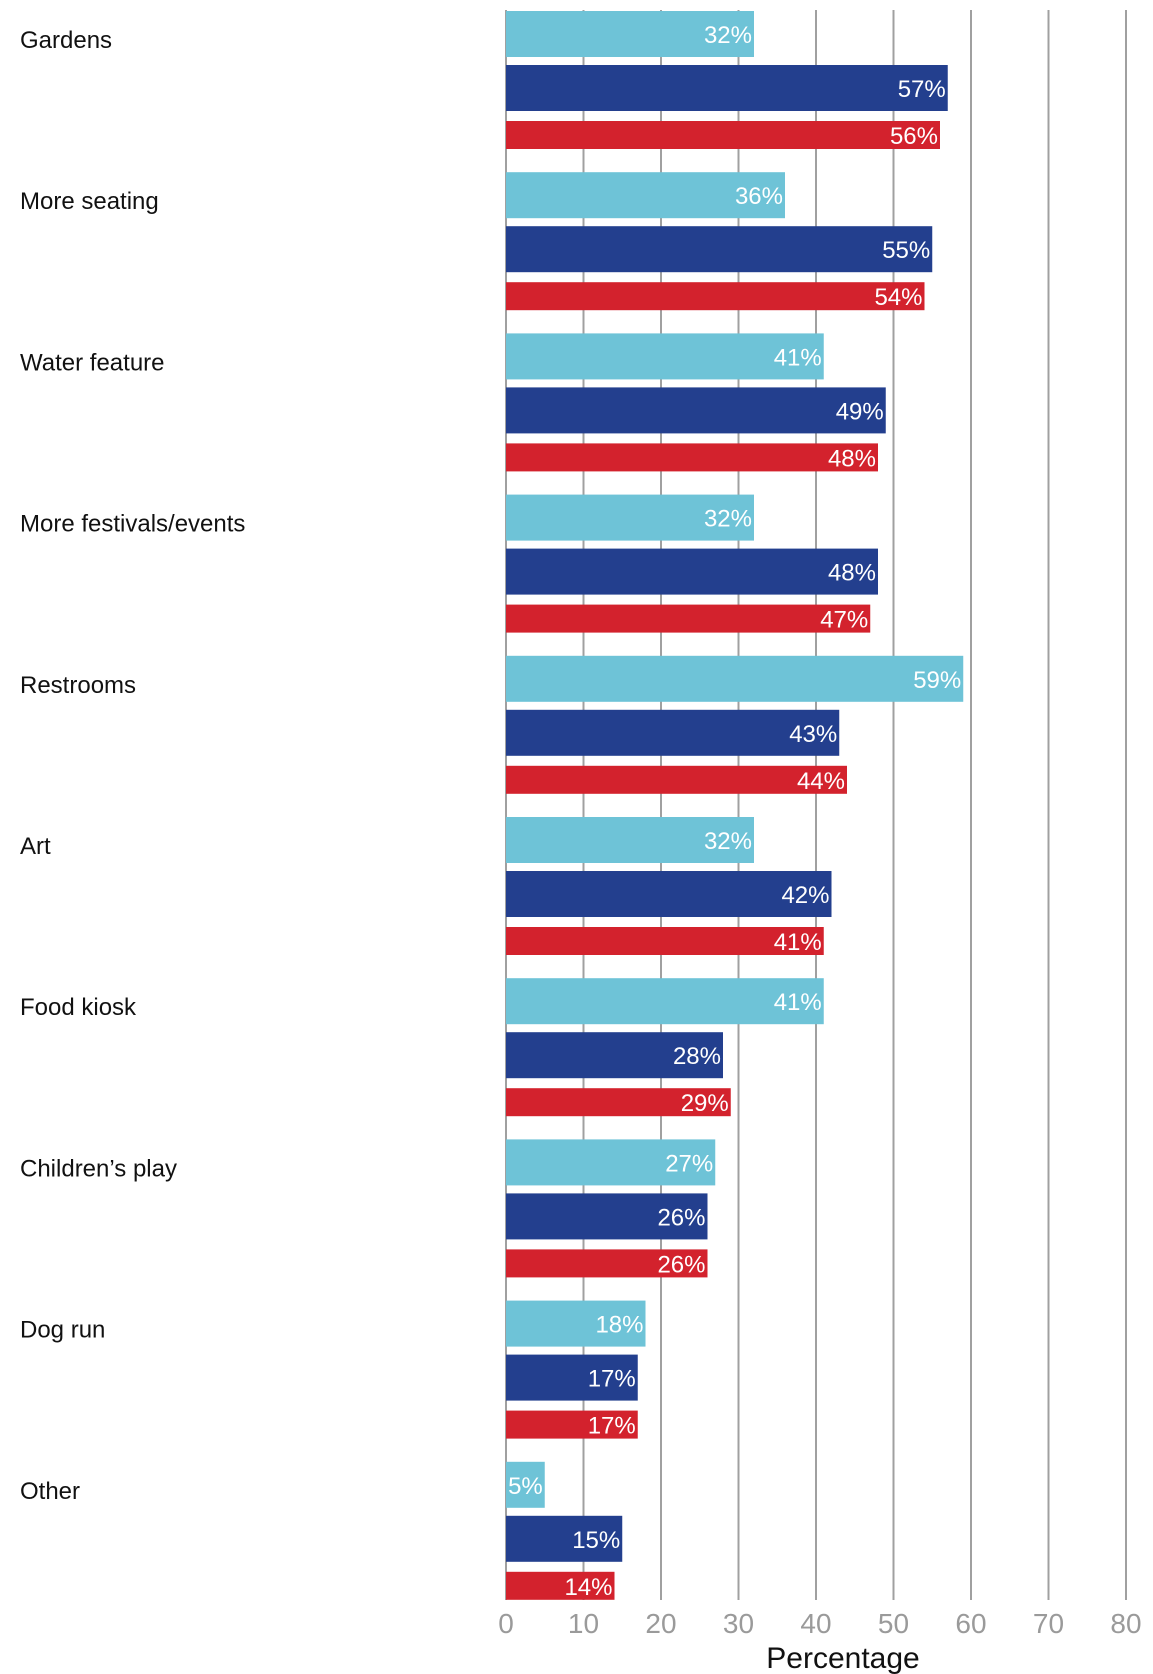  I want to click on bar-value-label: 5%, so click(525, 1486).